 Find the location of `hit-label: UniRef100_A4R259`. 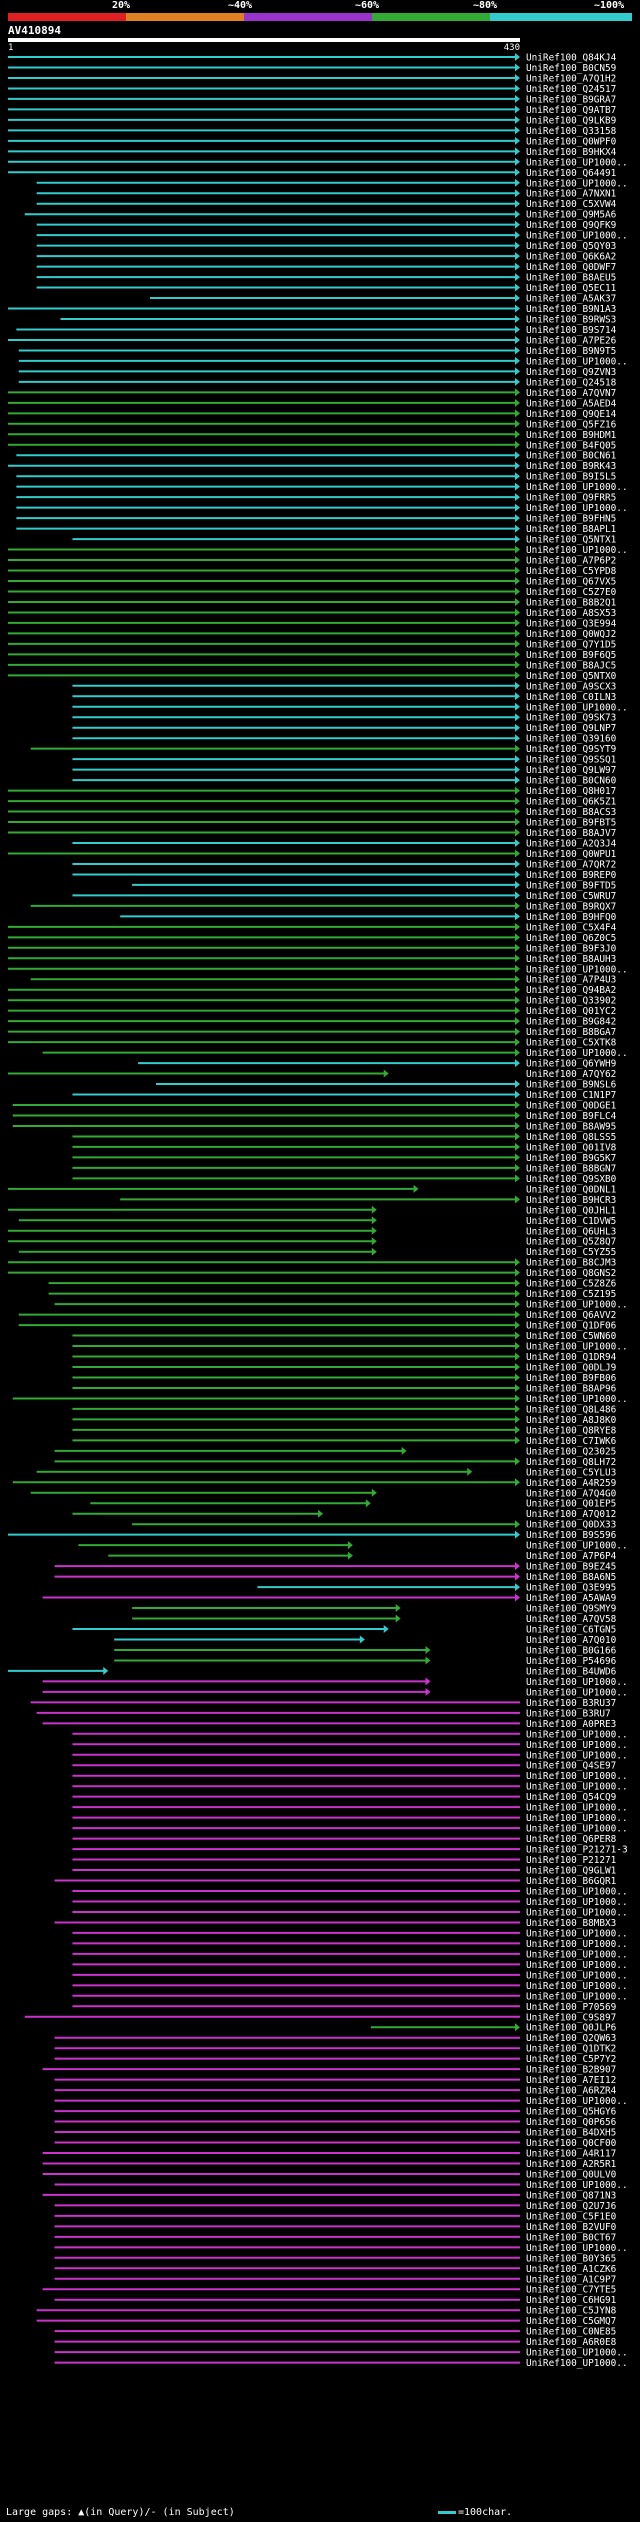

hit-label: UniRef100_A4R259 is located at coordinates (571, 1483).